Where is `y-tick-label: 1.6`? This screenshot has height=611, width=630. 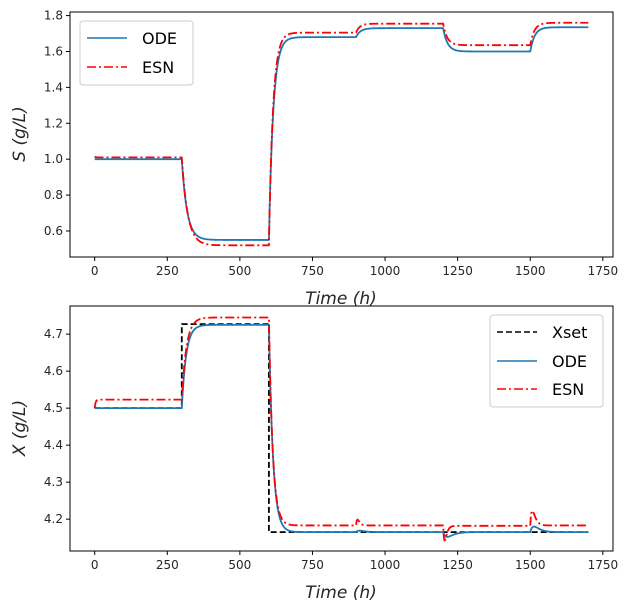
y-tick-label: 1.6 is located at coordinates (53, 51).